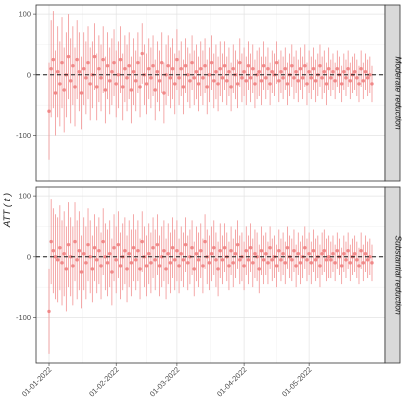 This screenshot has height=420, width=420. What do you see at coordinates (23, 317) in the screenshot?
I see `y-tick-label: -100` at bounding box center [23, 317].